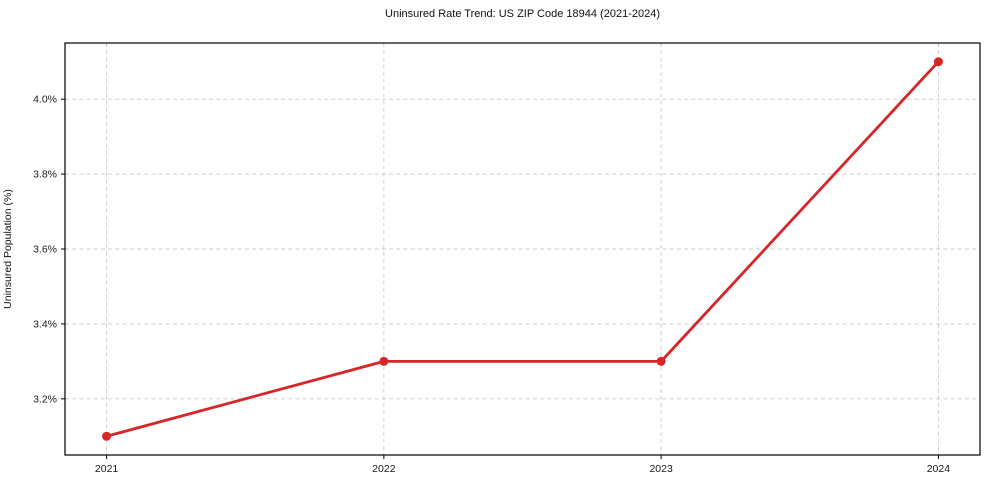 The height and width of the screenshot is (490, 989). Describe the element at coordinates (45, 399) in the screenshot. I see `y-tick-label: 3.2%` at that location.